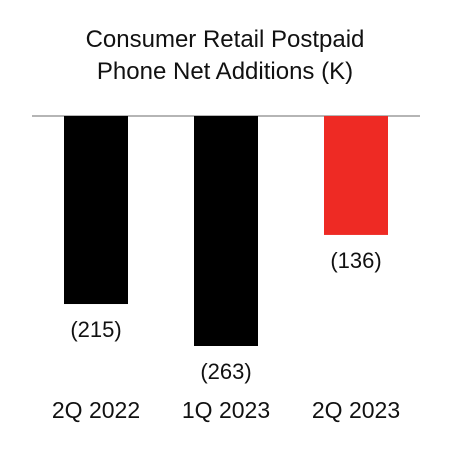 The width and height of the screenshot is (450, 450). I want to click on x-tick-label: 2Q 2022, so click(96, 410).